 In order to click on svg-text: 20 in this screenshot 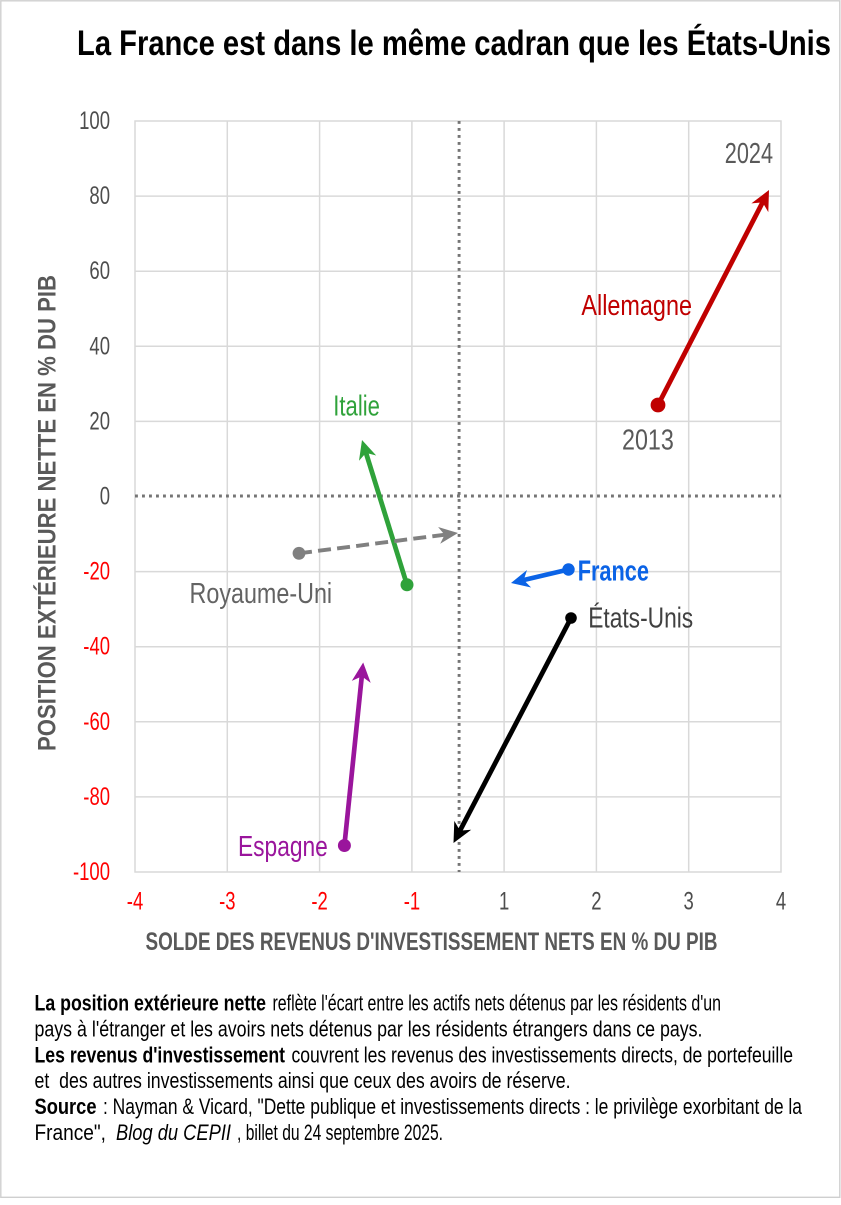, I will do `click(99, 421)`.